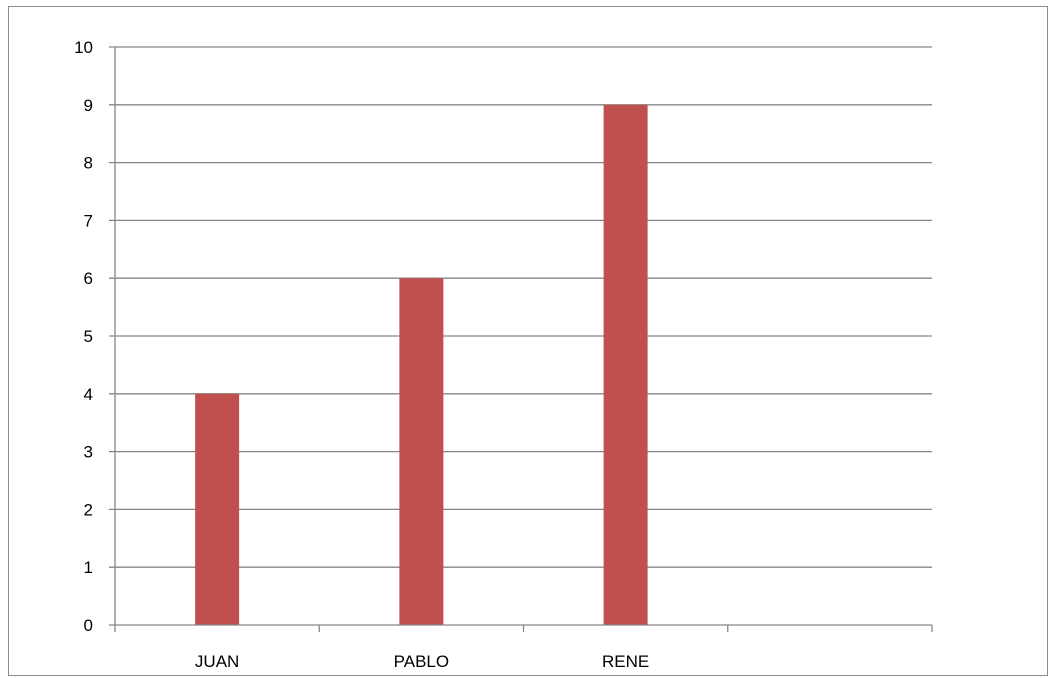  Describe the element at coordinates (88, 163) in the screenshot. I see `y-tick-label: 8` at that location.